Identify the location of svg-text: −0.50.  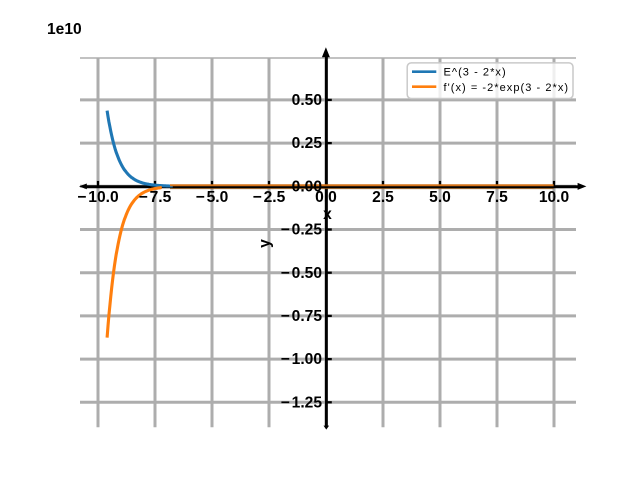
(302, 273).